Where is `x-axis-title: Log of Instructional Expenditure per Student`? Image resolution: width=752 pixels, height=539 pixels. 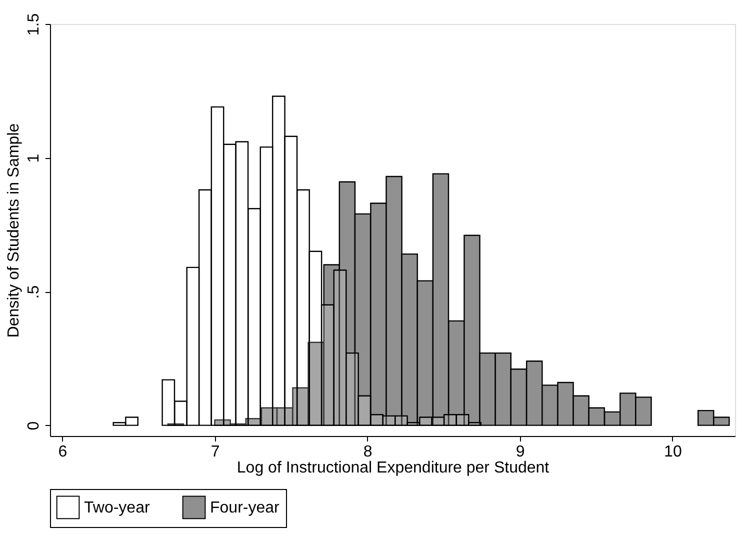
x-axis-title: Log of Instructional Expenditure per Student is located at coordinates (393, 468).